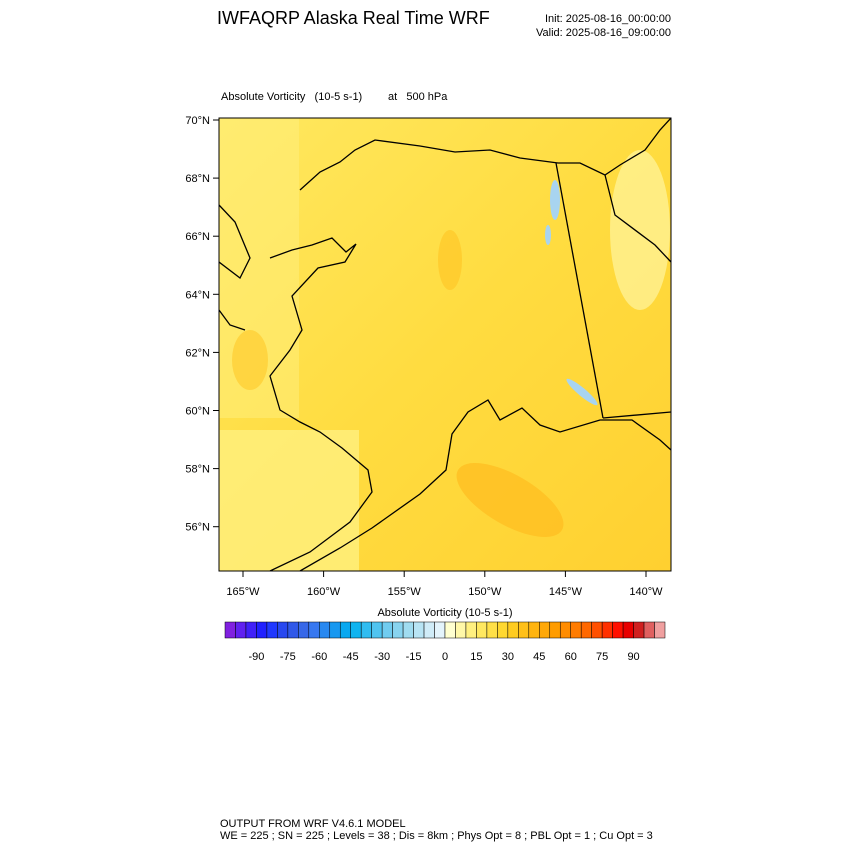  Describe the element at coordinates (197, 412) in the screenshot. I see `lat-label: 60°N` at that location.